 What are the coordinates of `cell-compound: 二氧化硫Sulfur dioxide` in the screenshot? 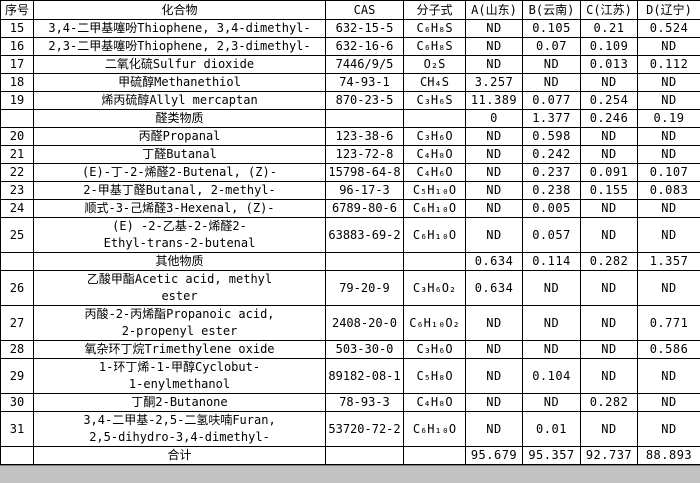 It's located at (179, 64).